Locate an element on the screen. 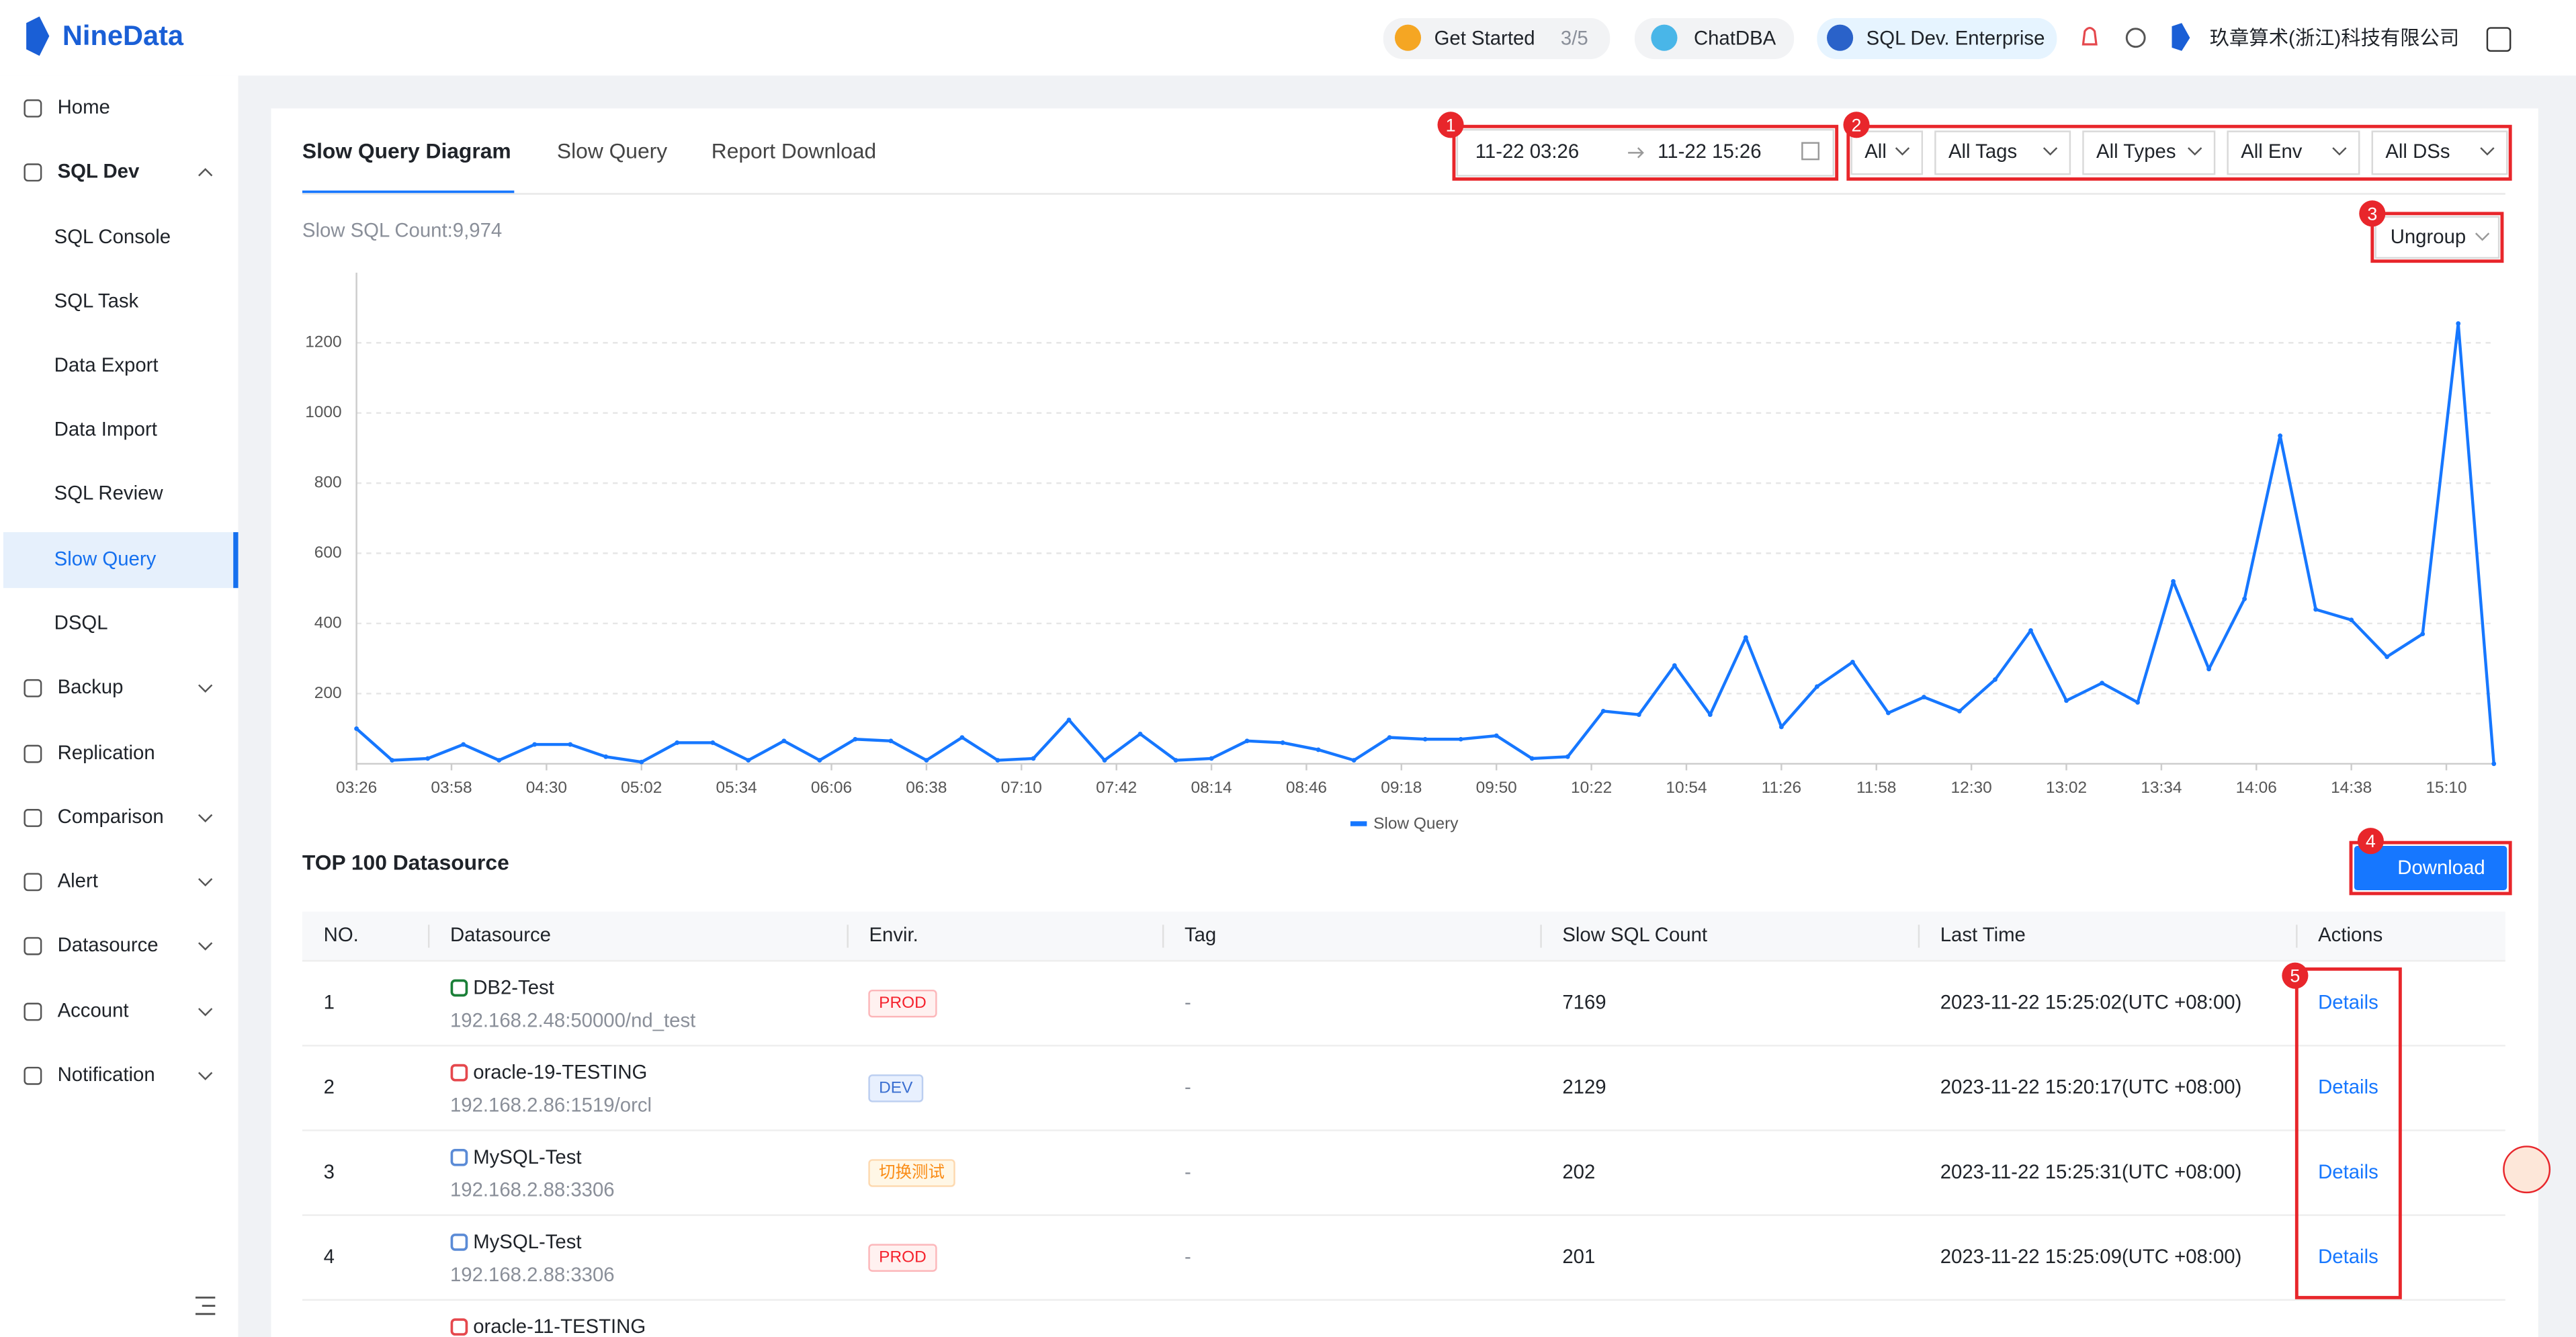  help-icon is located at coordinates (2135, 38).